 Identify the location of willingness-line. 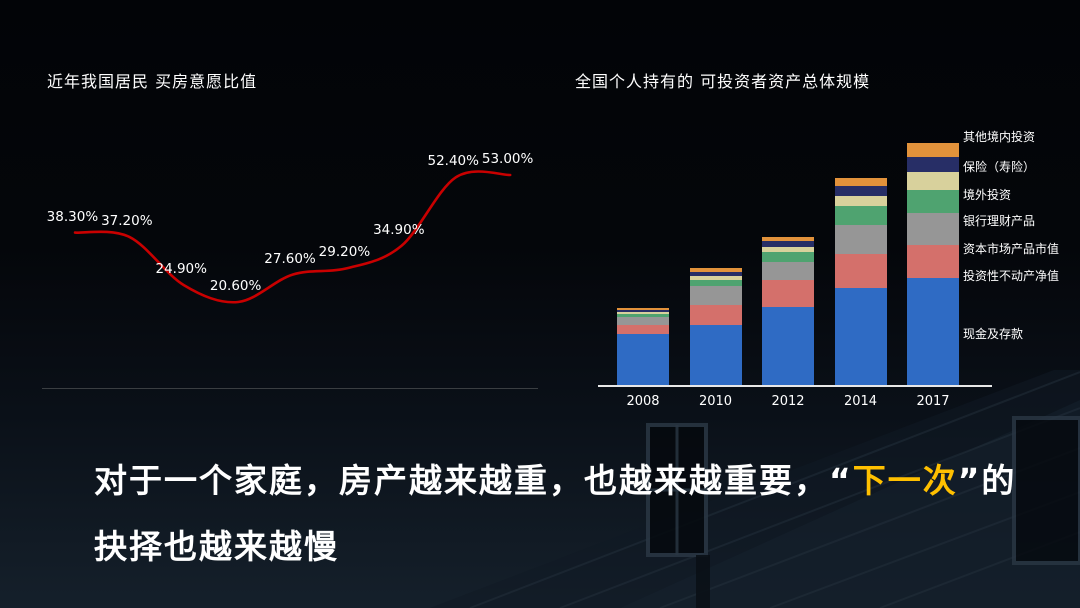
(292, 237).